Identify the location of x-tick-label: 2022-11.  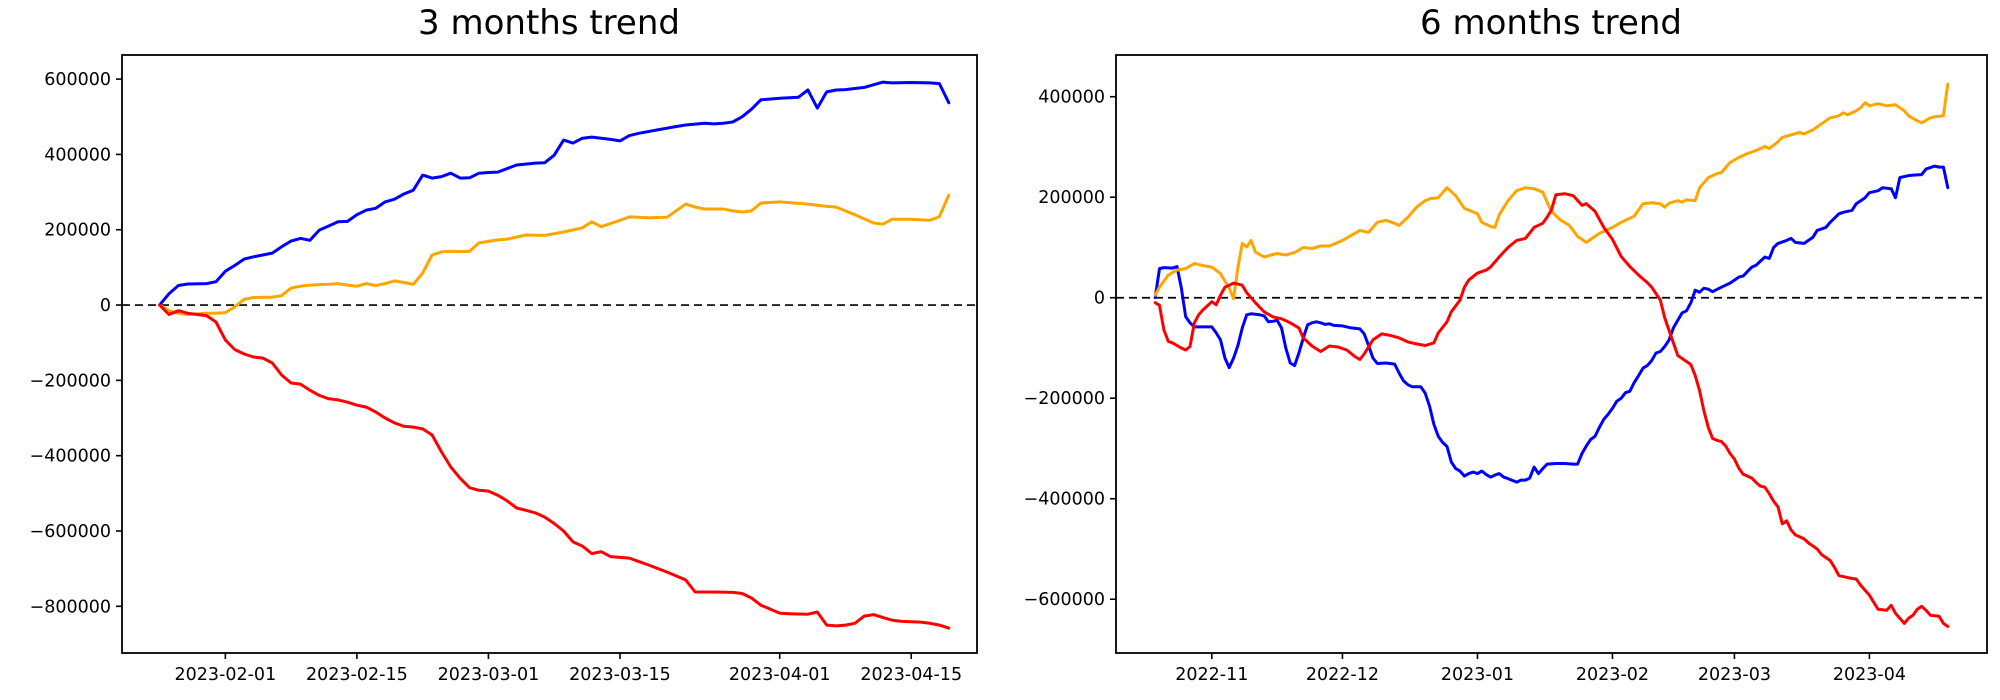
(1211, 675).